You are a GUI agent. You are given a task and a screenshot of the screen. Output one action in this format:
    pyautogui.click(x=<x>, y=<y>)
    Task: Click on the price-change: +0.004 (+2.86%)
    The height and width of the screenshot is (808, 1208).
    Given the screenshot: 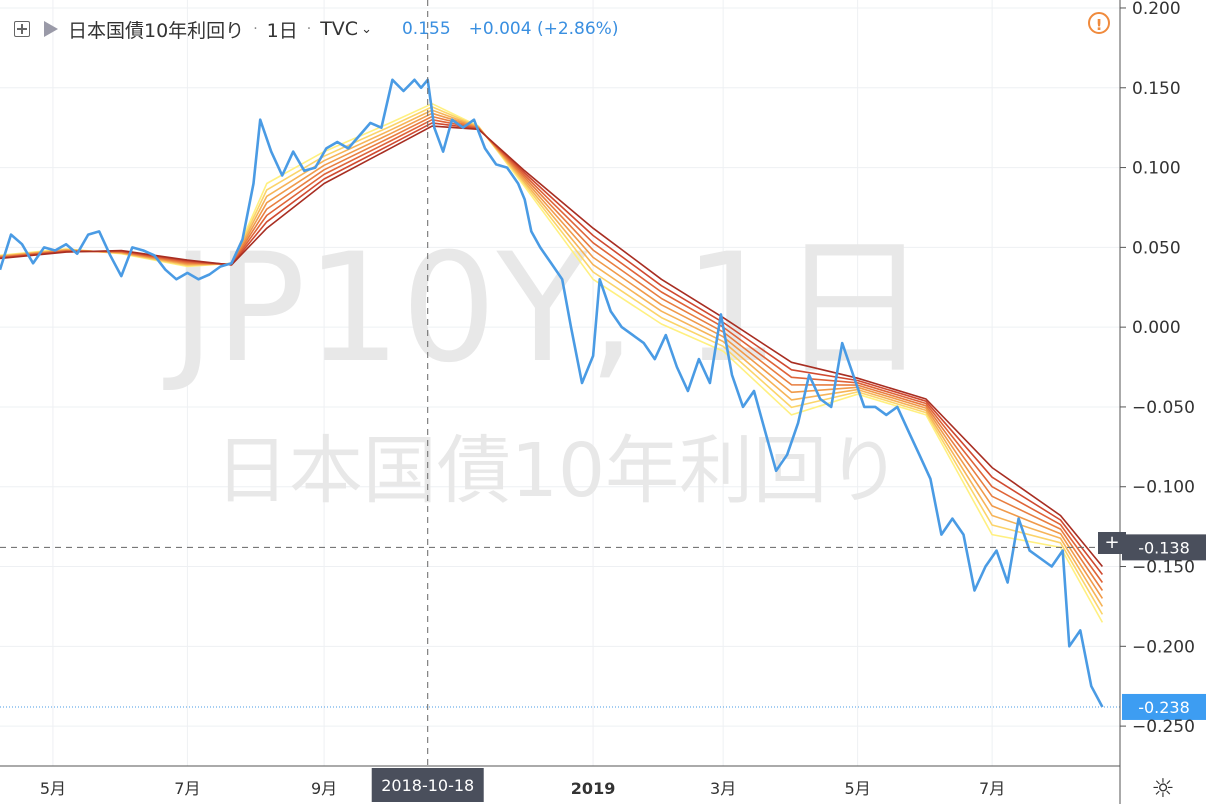 What is the action you would take?
    pyautogui.click(x=543, y=29)
    